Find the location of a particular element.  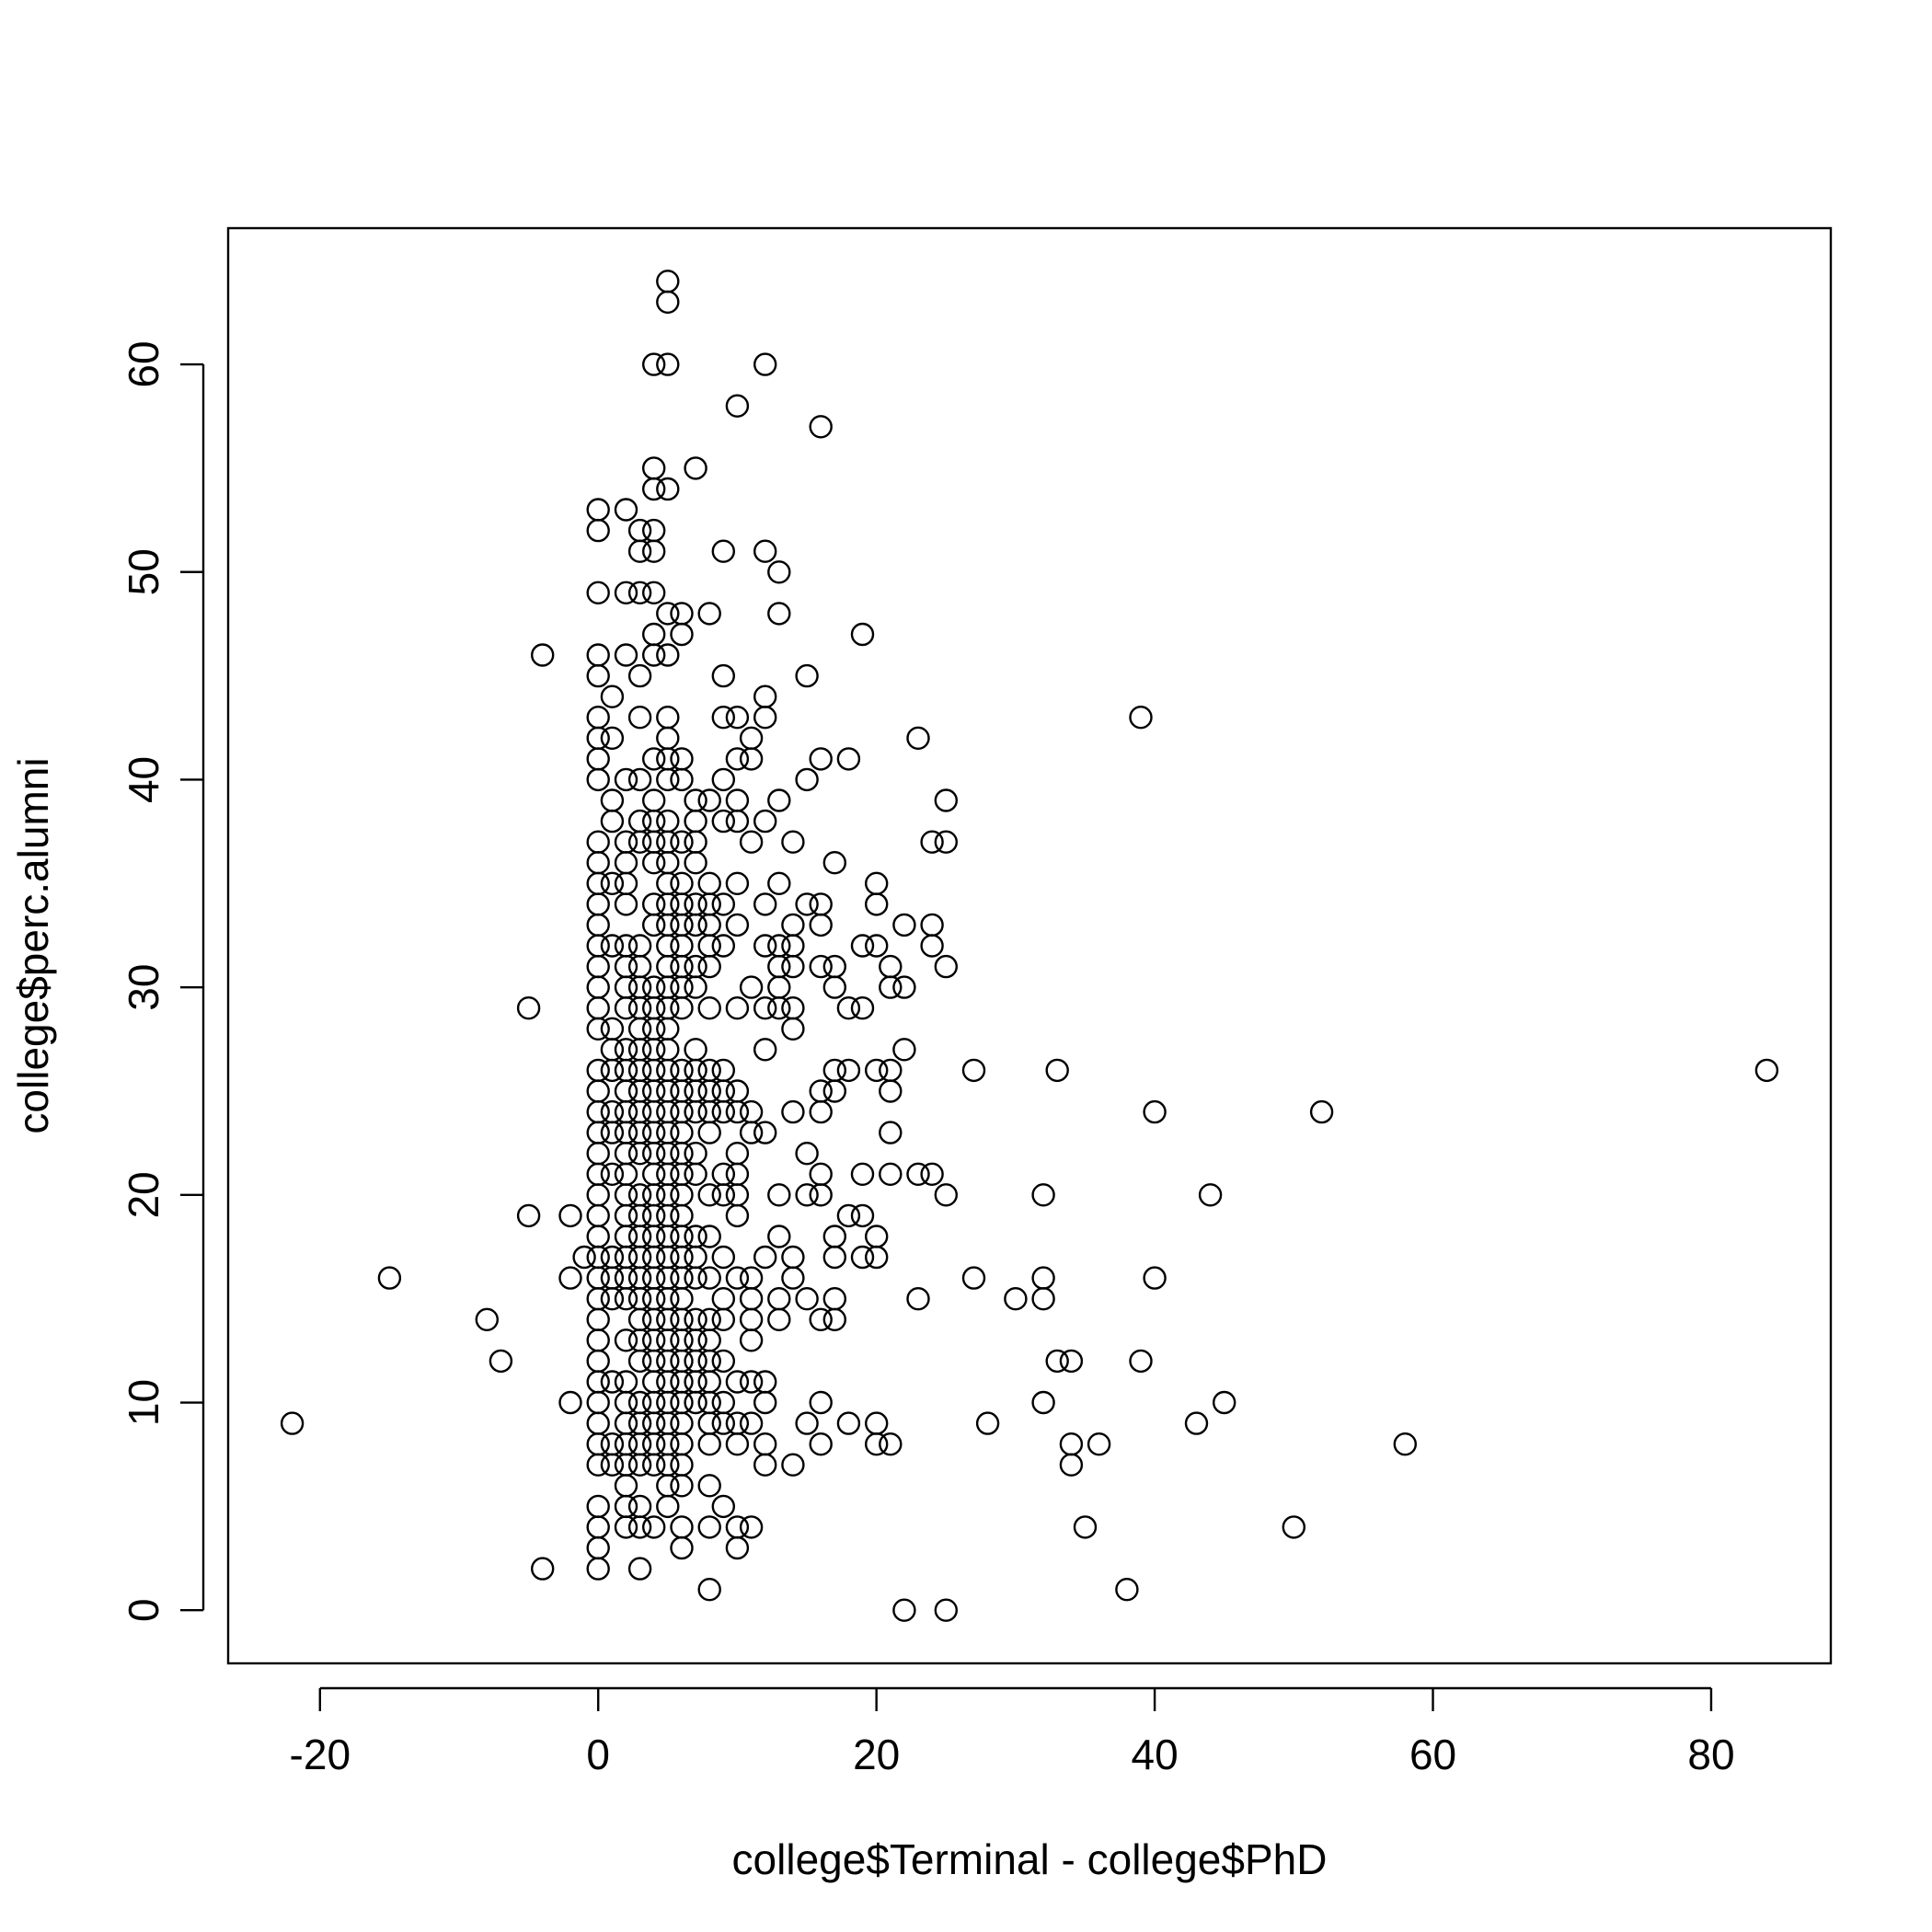

y-tick-label: 40 is located at coordinates (143, 779).